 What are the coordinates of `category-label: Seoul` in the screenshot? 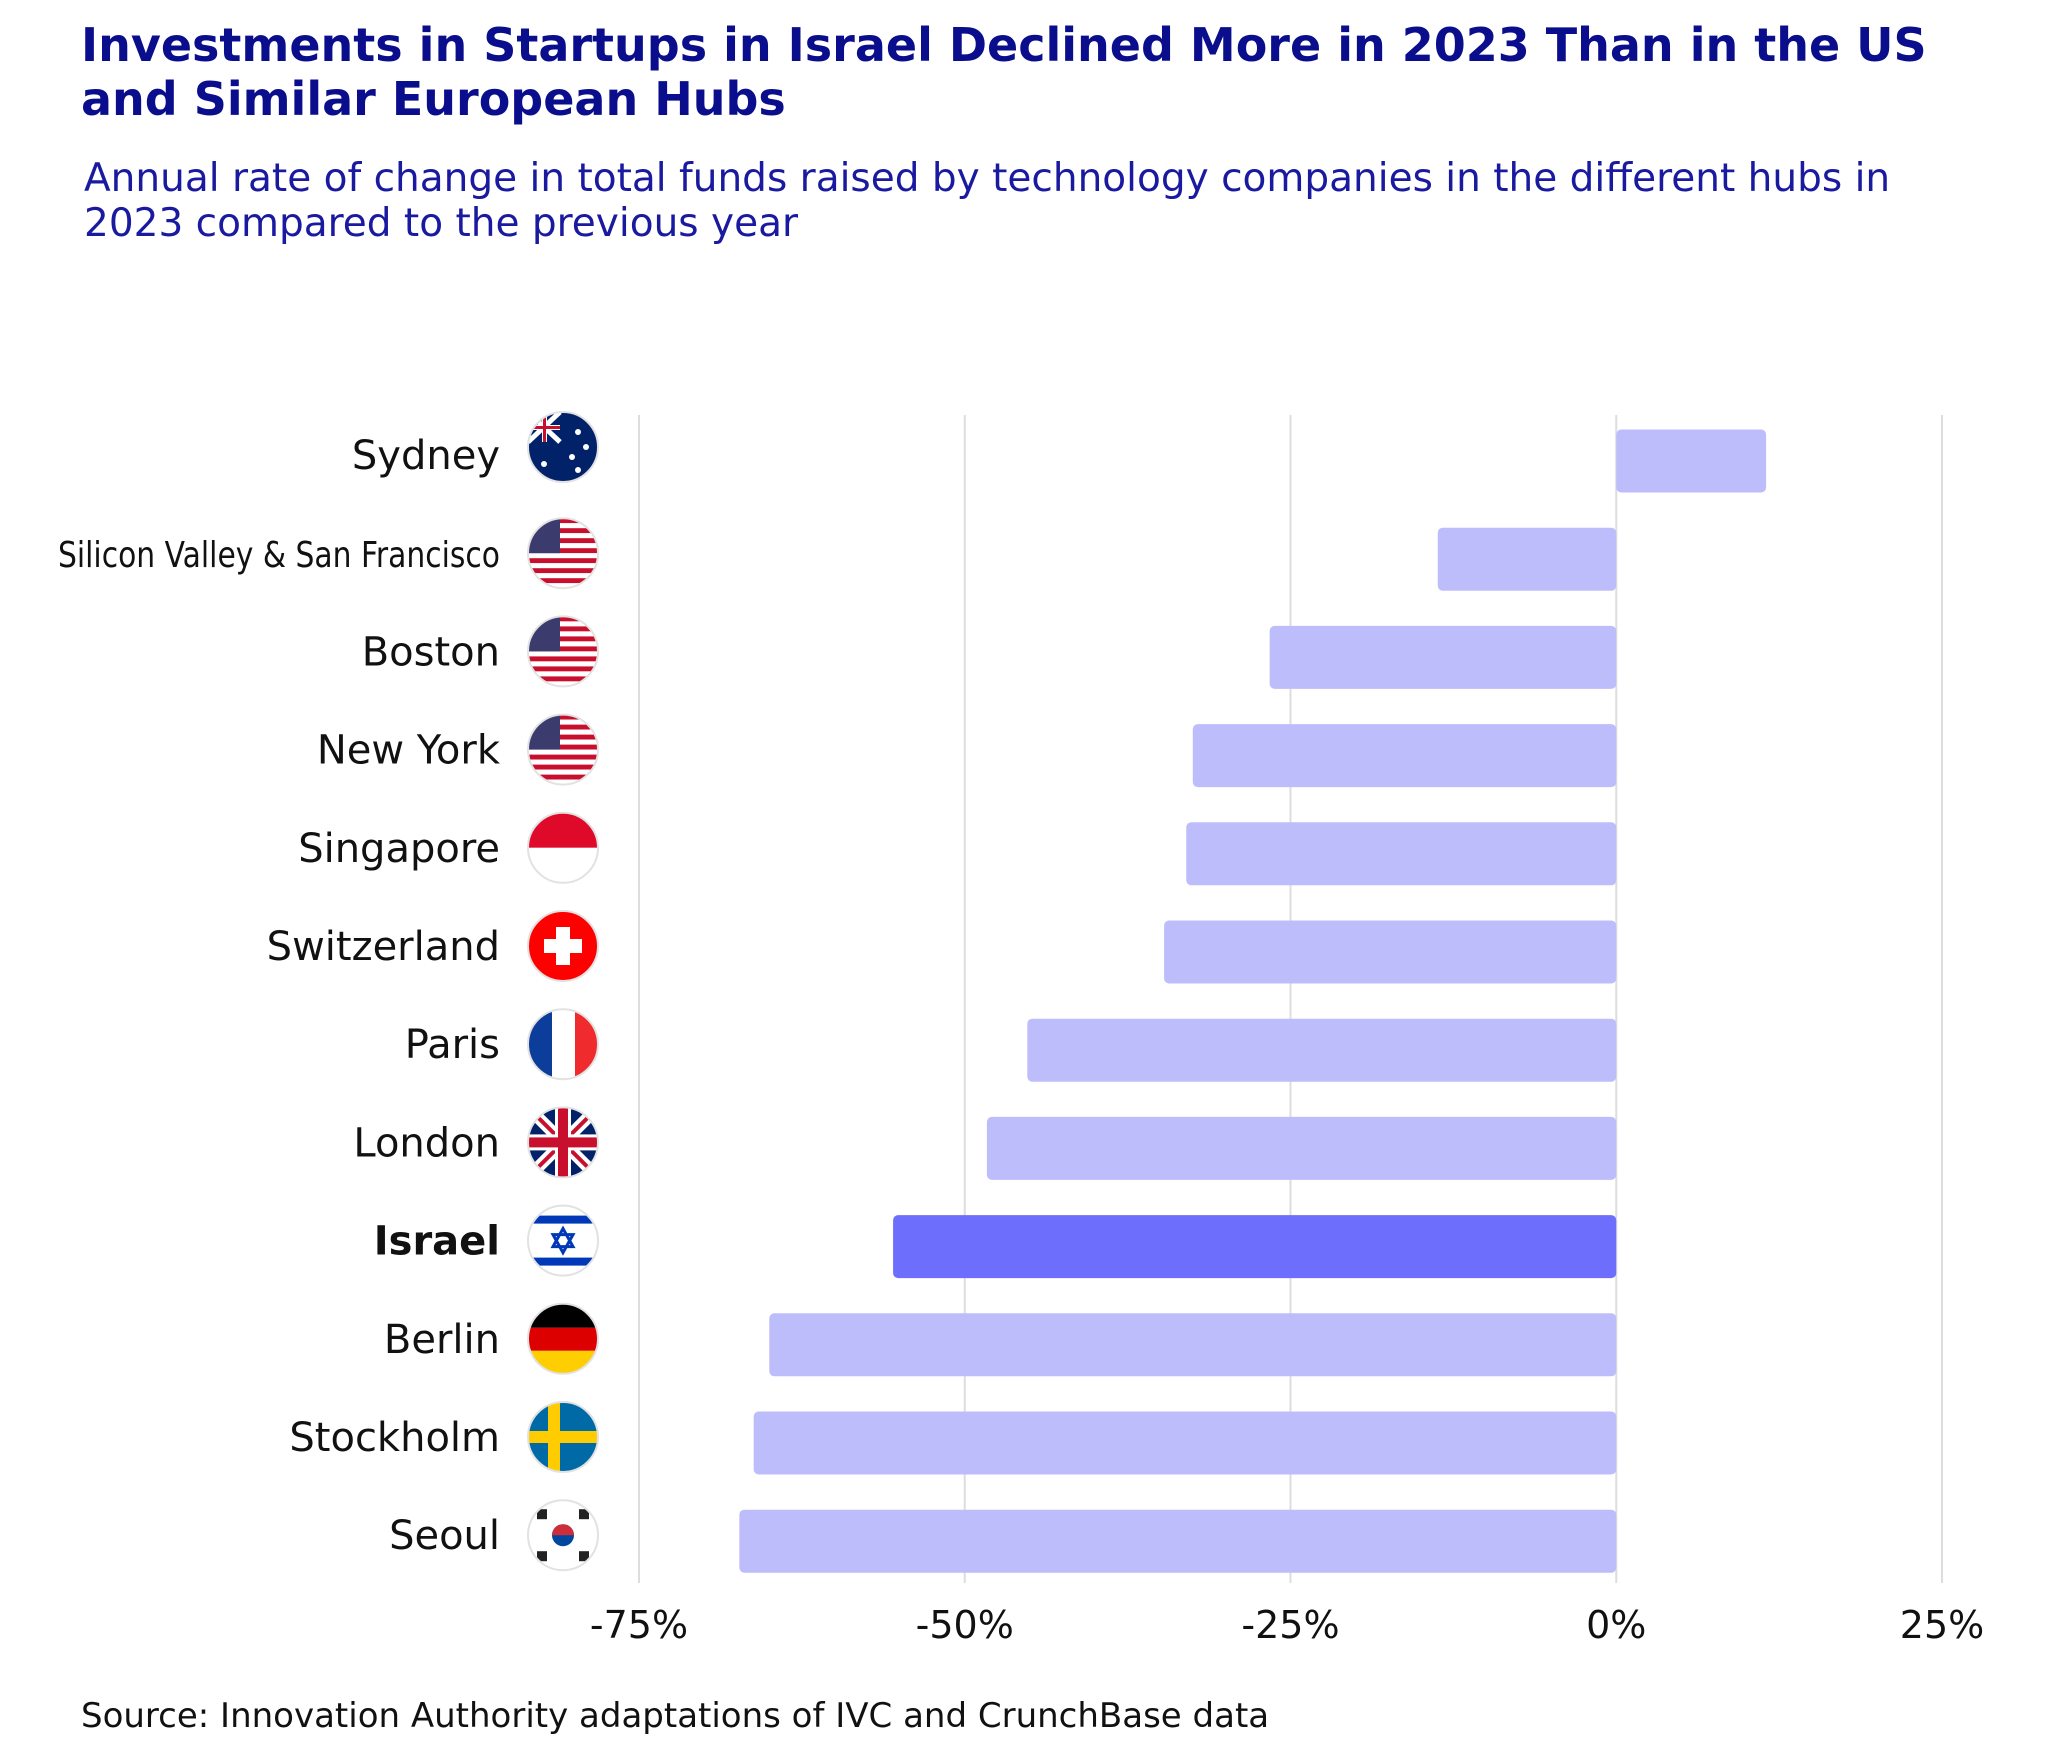 It's located at (444, 1536).